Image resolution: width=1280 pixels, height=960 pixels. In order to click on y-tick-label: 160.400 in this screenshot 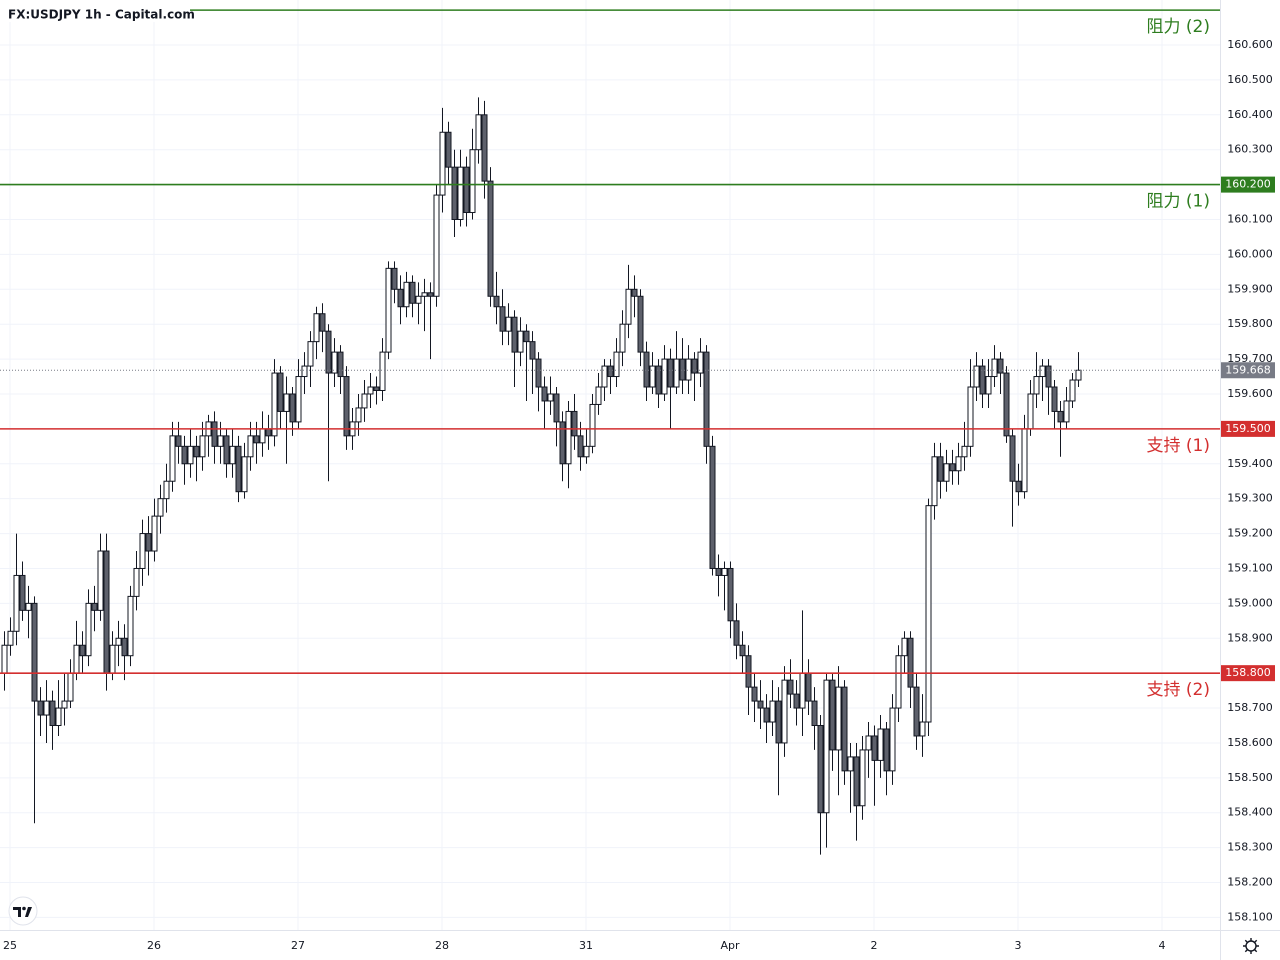, I will do `click(1250, 114)`.